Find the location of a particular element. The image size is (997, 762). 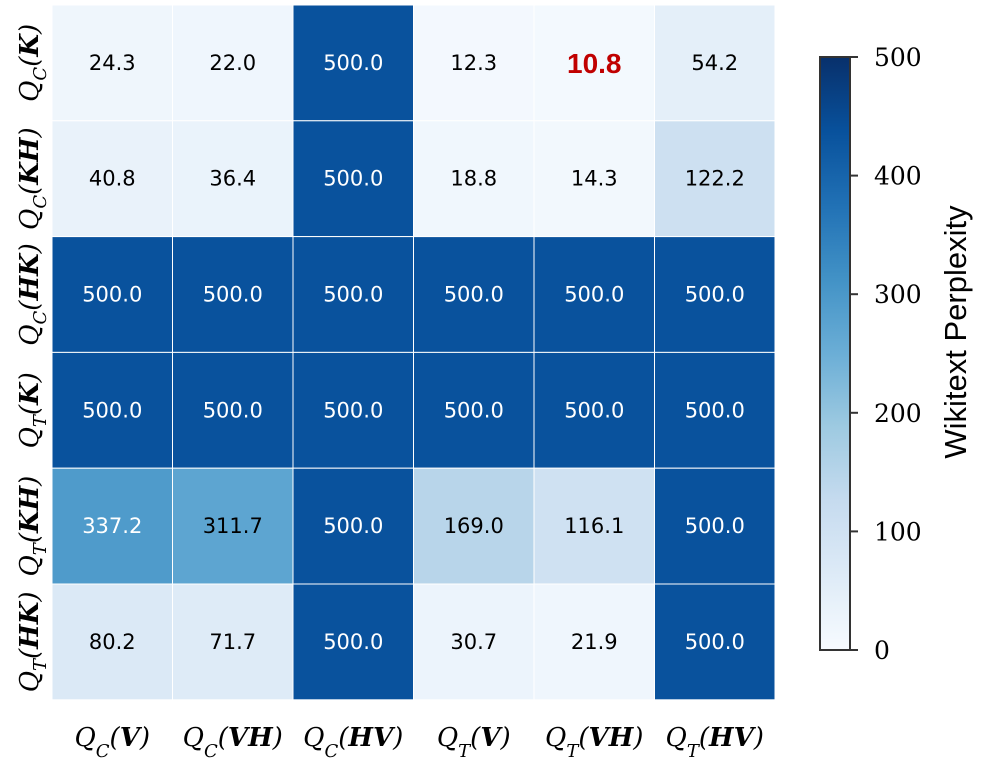

colorbar-label: Wikitext Perplexity is located at coordinates (955, 332).